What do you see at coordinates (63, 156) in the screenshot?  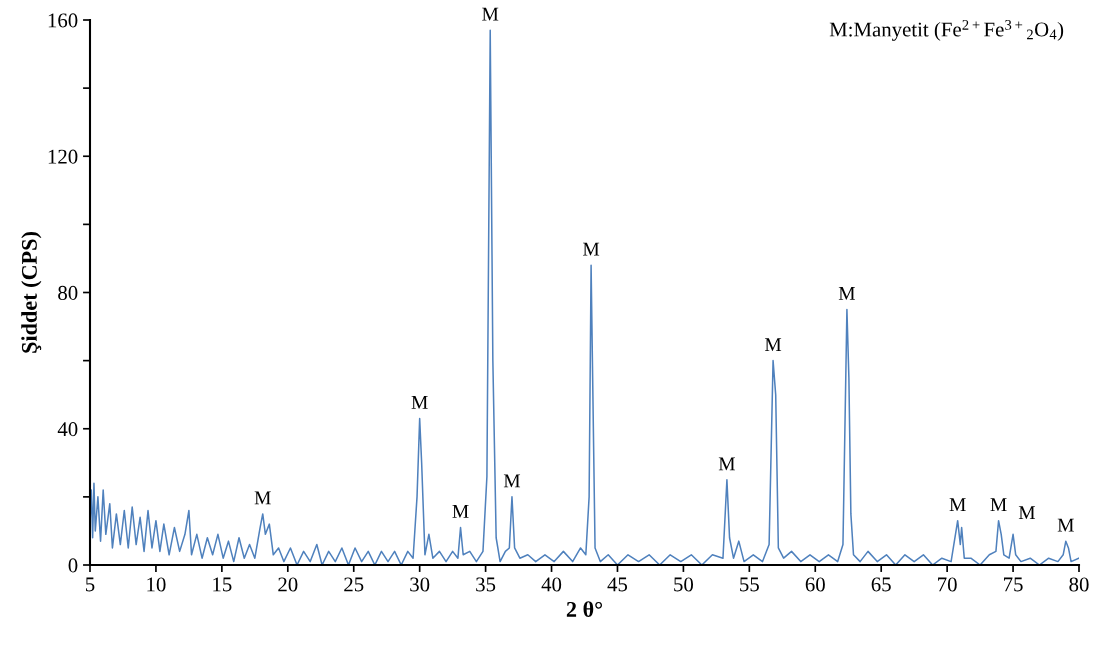 I see `y-tick-label: 120` at bounding box center [63, 156].